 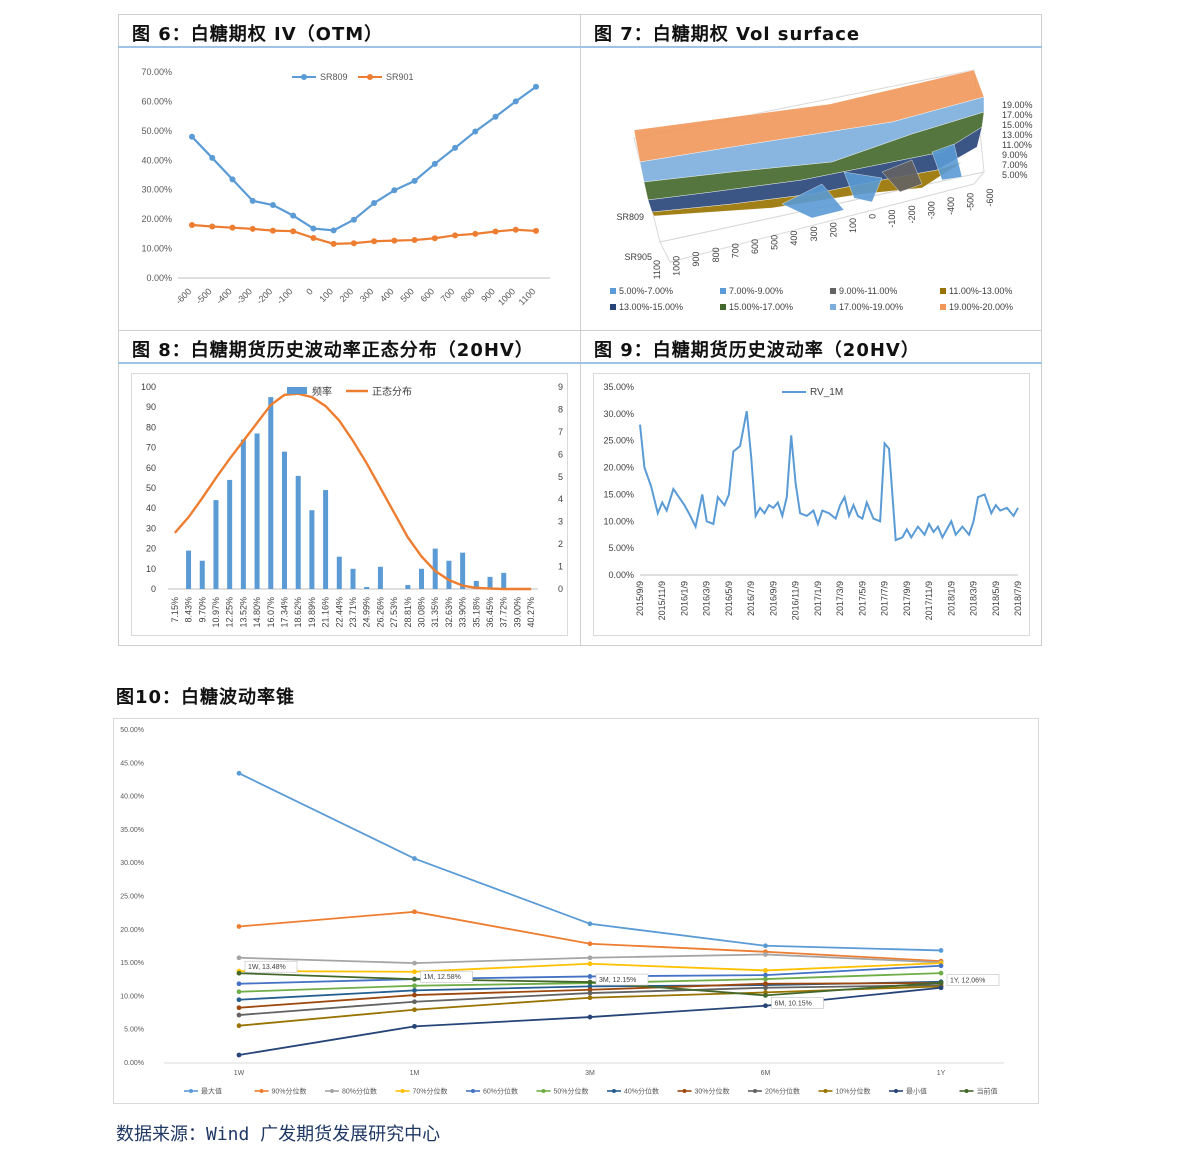 I want to click on x-tick-label: 36.45%, so click(x=490, y=612).